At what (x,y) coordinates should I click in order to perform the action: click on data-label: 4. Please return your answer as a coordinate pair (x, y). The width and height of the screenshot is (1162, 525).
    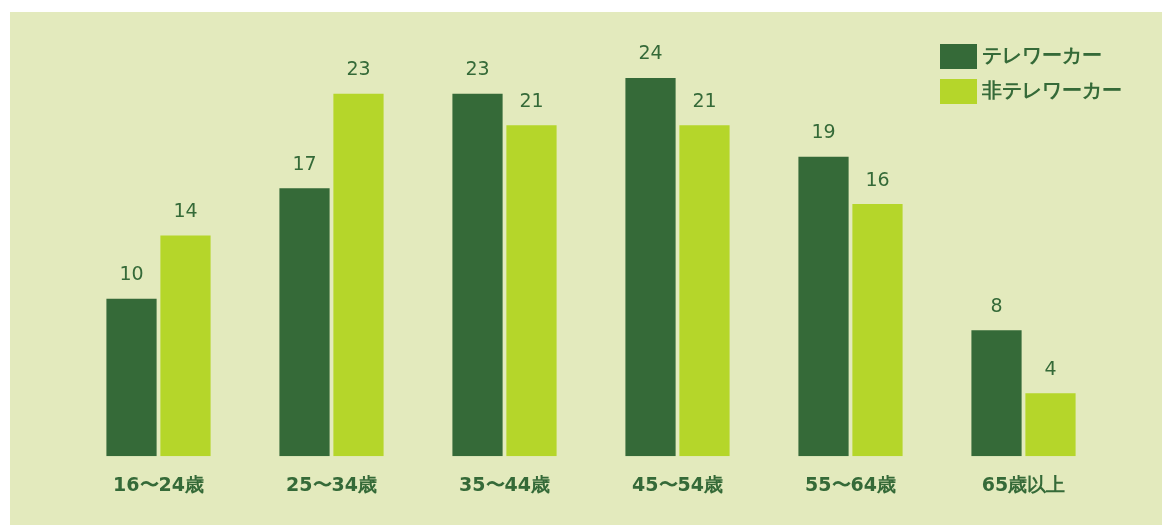
    Looking at the image, I should click on (1050, 367).